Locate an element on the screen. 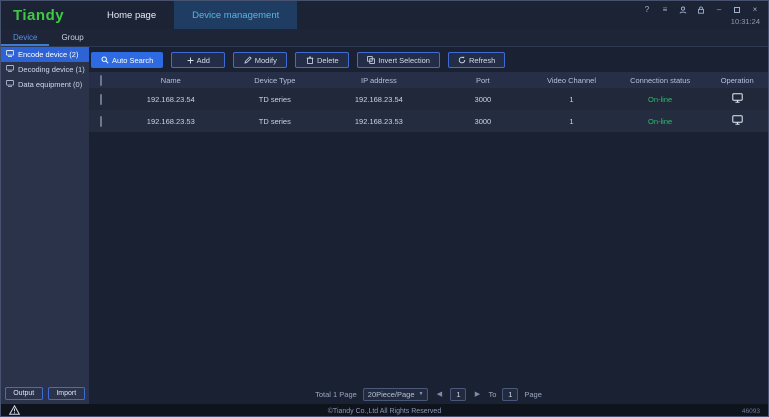 The height and width of the screenshot is (417, 769). cell-ip-address: 192.168.23.54 is located at coordinates (378, 99).